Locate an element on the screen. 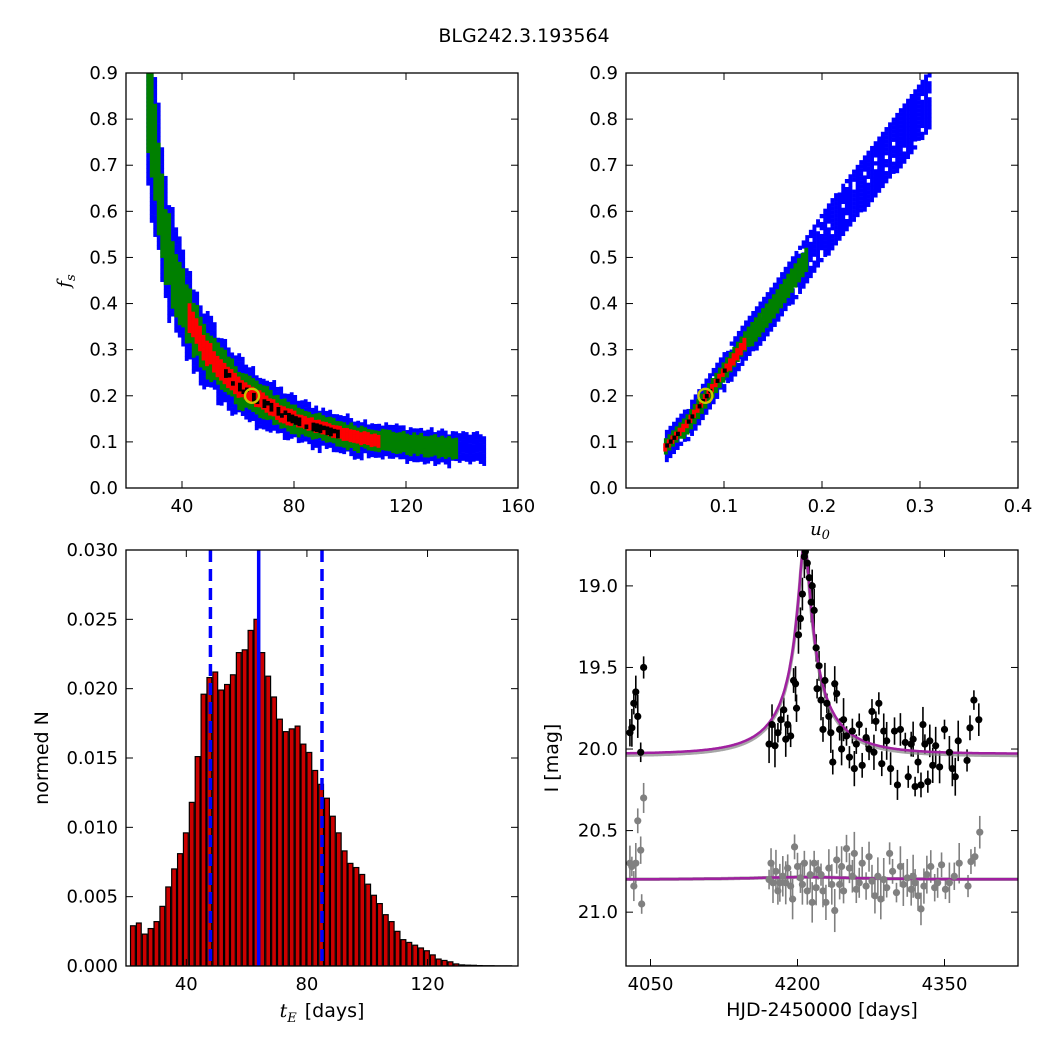 This screenshot has width=1050, height=1050. y-tick-label: 21.0 is located at coordinates (598, 912).